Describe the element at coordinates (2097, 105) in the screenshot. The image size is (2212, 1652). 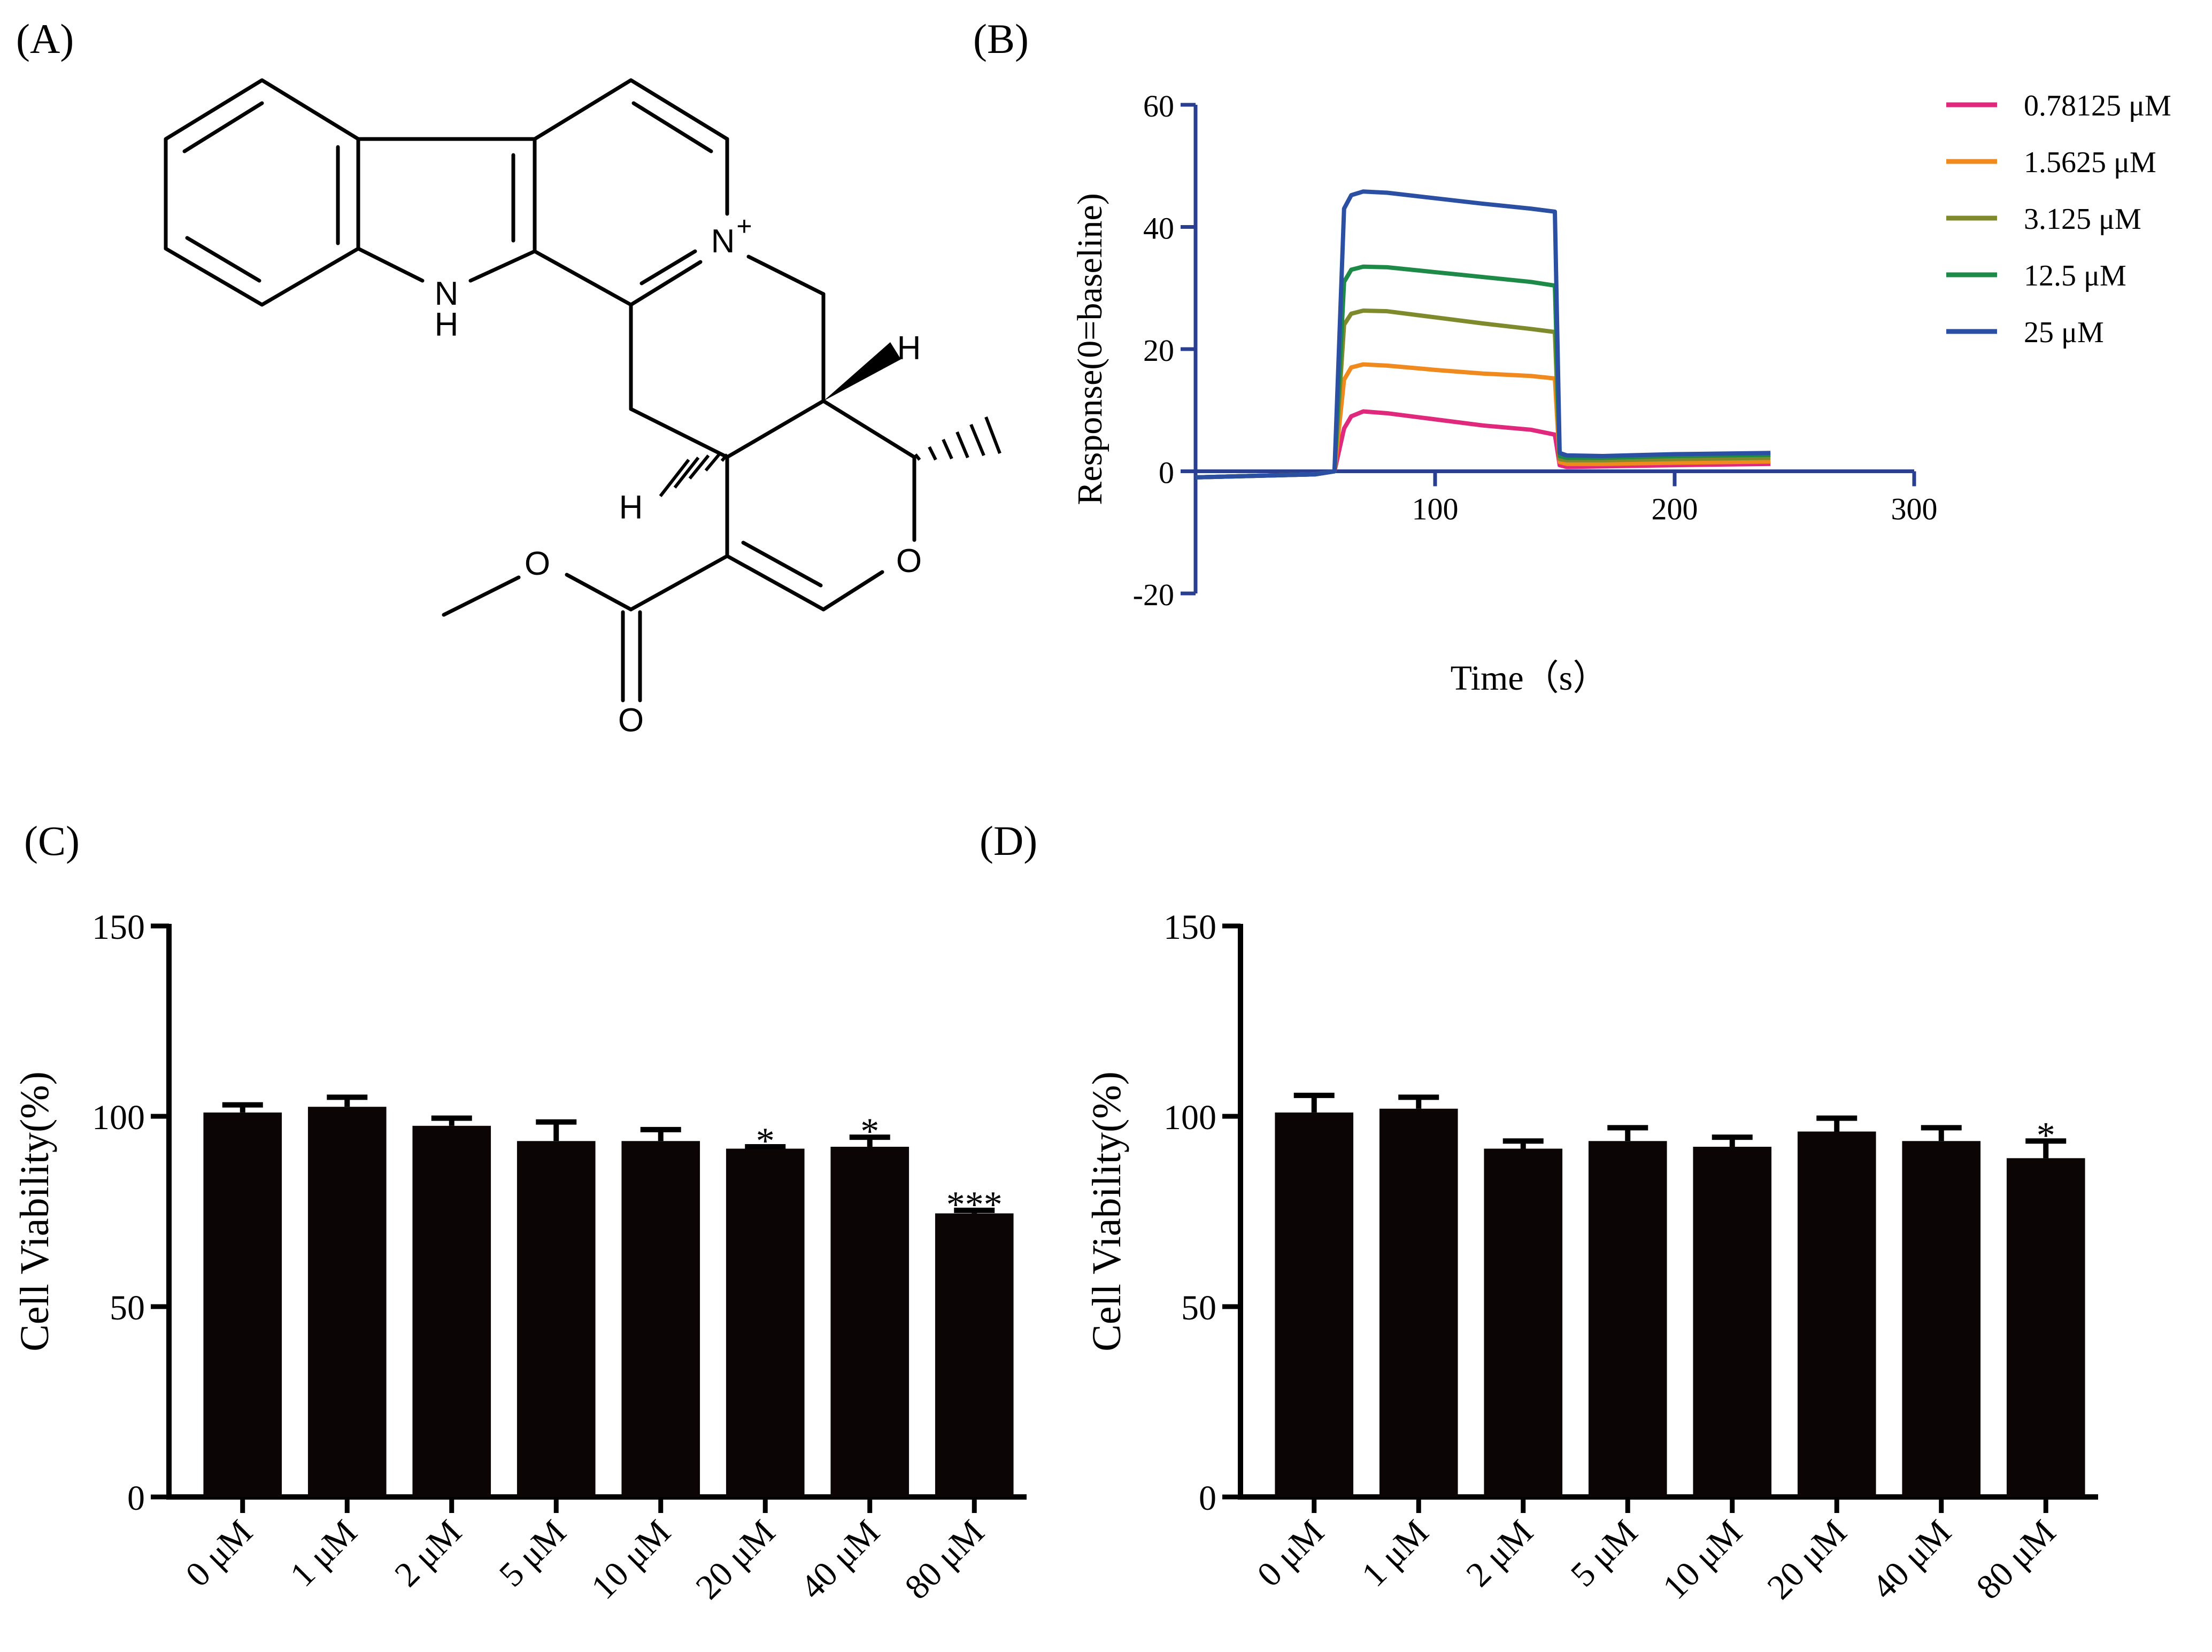
I see `b-legend-label: 0.78125 μM` at that location.